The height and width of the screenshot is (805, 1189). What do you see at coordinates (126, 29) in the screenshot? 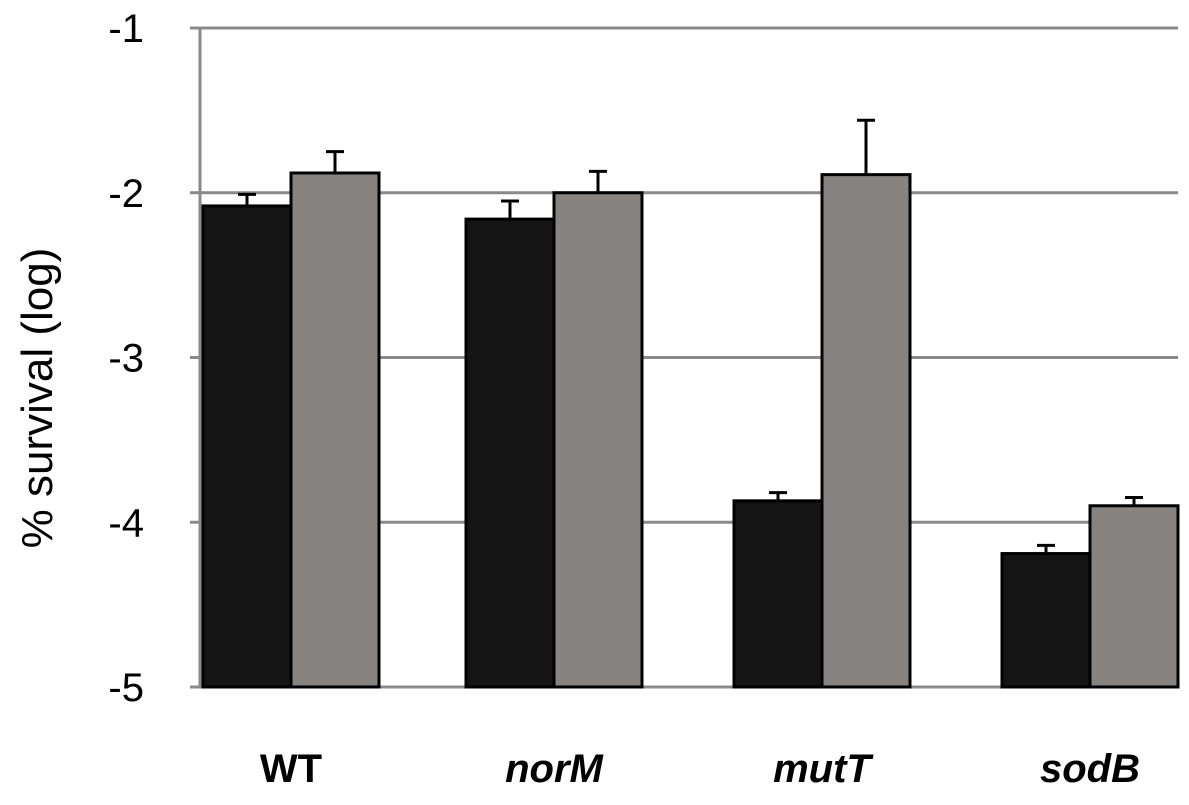
I see `y-tick-label: -1` at bounding box center [126, 29].